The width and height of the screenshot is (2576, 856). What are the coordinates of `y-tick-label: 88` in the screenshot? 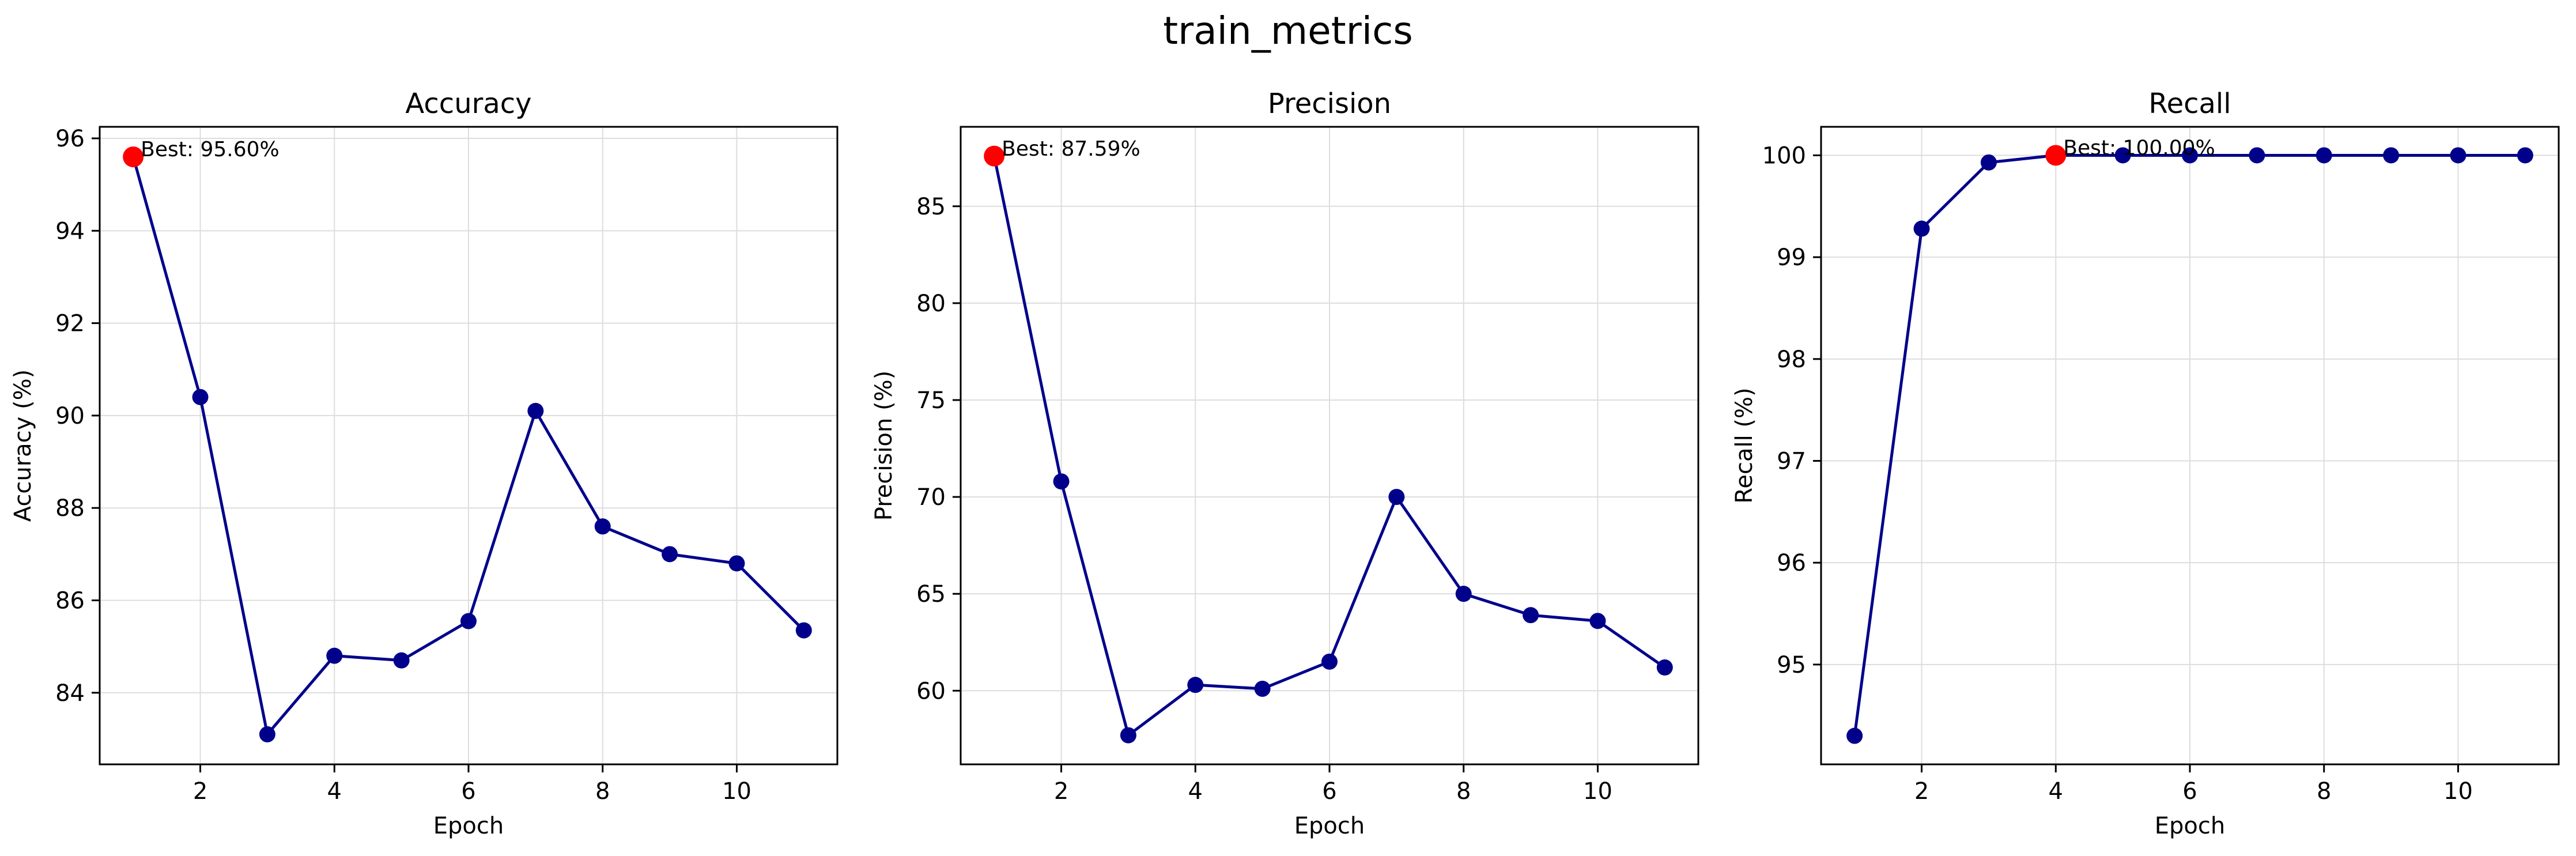 It's located at (70, 508).